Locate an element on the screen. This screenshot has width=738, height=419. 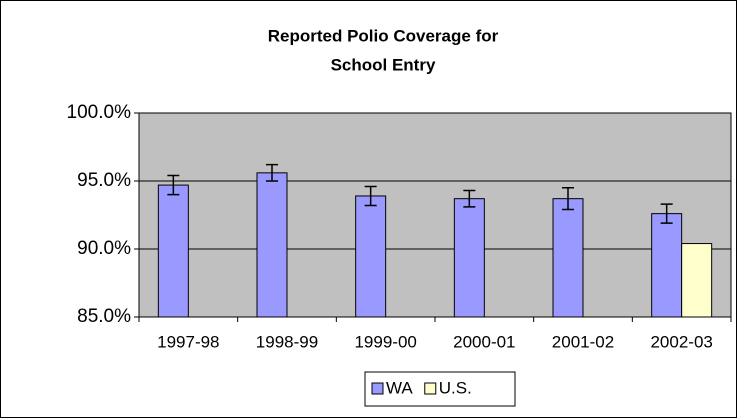
legend-box is located at coordinates (440, 389).